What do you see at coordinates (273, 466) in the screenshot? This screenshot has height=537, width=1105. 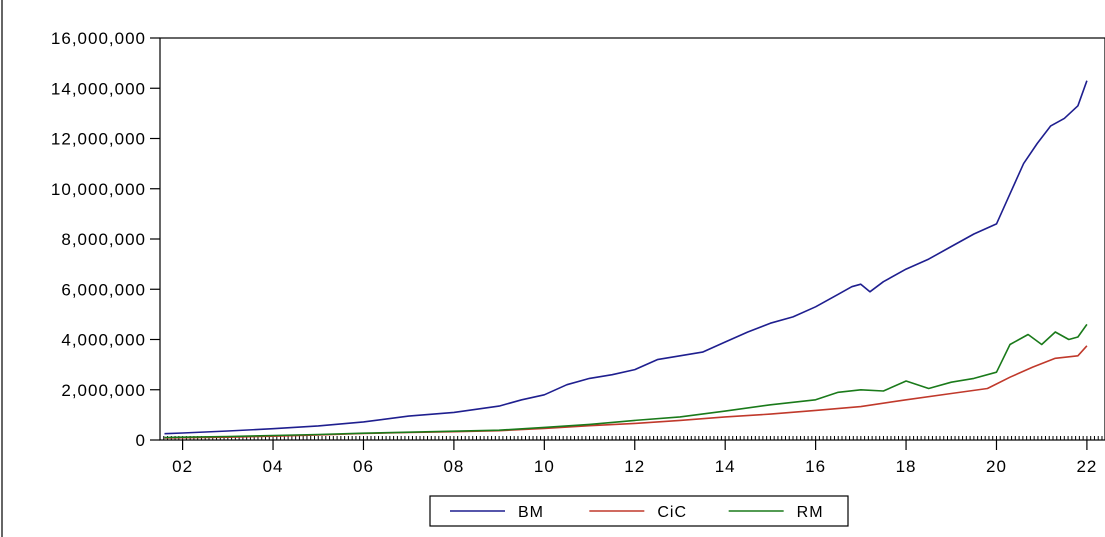 I see `x-tick-label: 04` at bounding box center [273, 466].